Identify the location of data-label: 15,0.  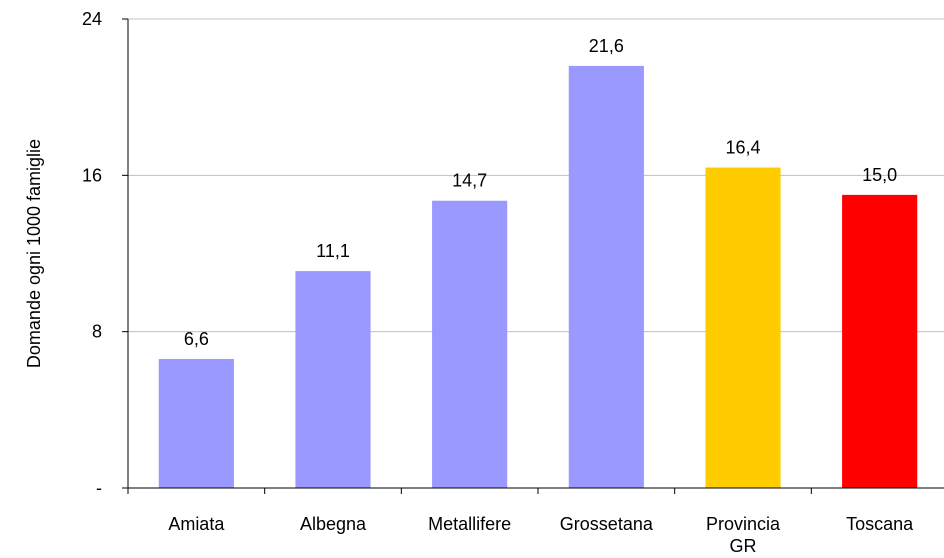
(879, 175).